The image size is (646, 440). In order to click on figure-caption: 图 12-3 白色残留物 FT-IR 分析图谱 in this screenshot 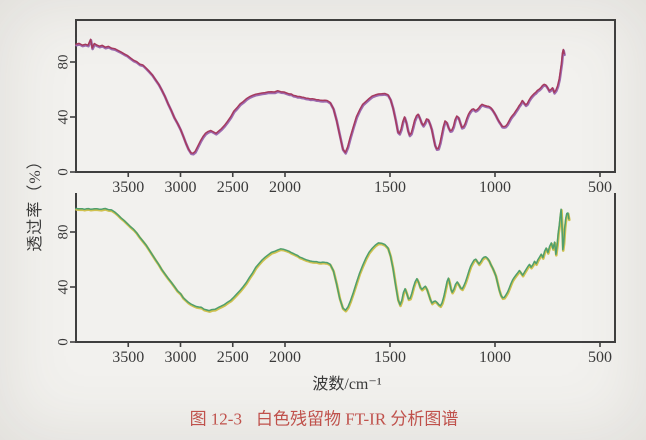, I will do `click(324, 417)`.